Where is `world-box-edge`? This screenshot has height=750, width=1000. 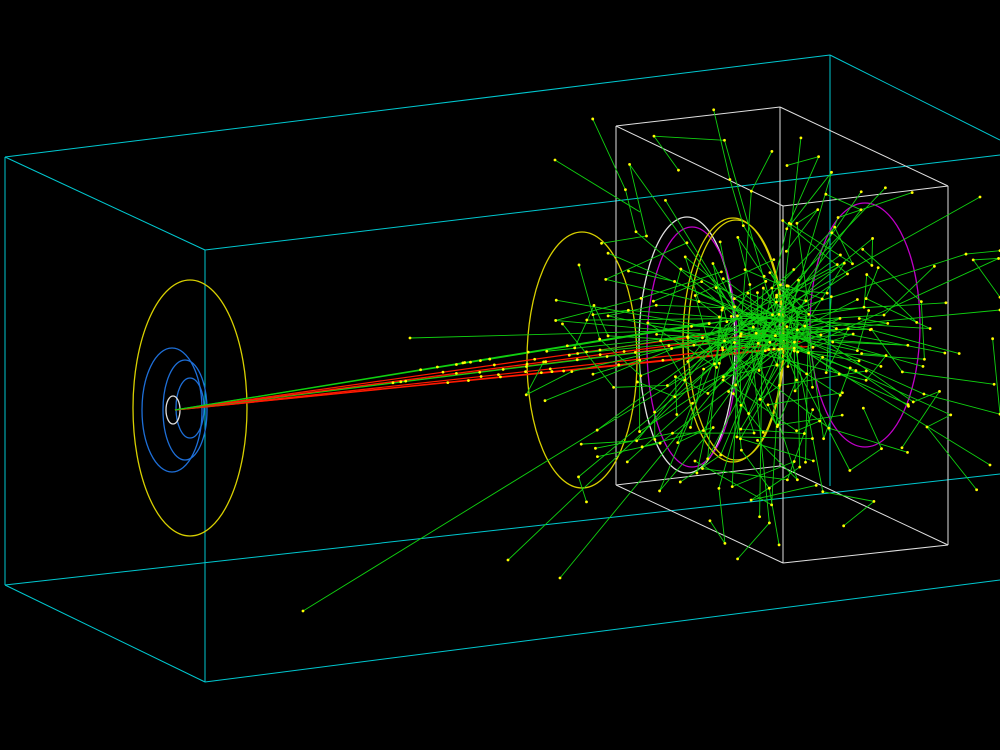 world-box-edge is located at coordinates (105, 633).